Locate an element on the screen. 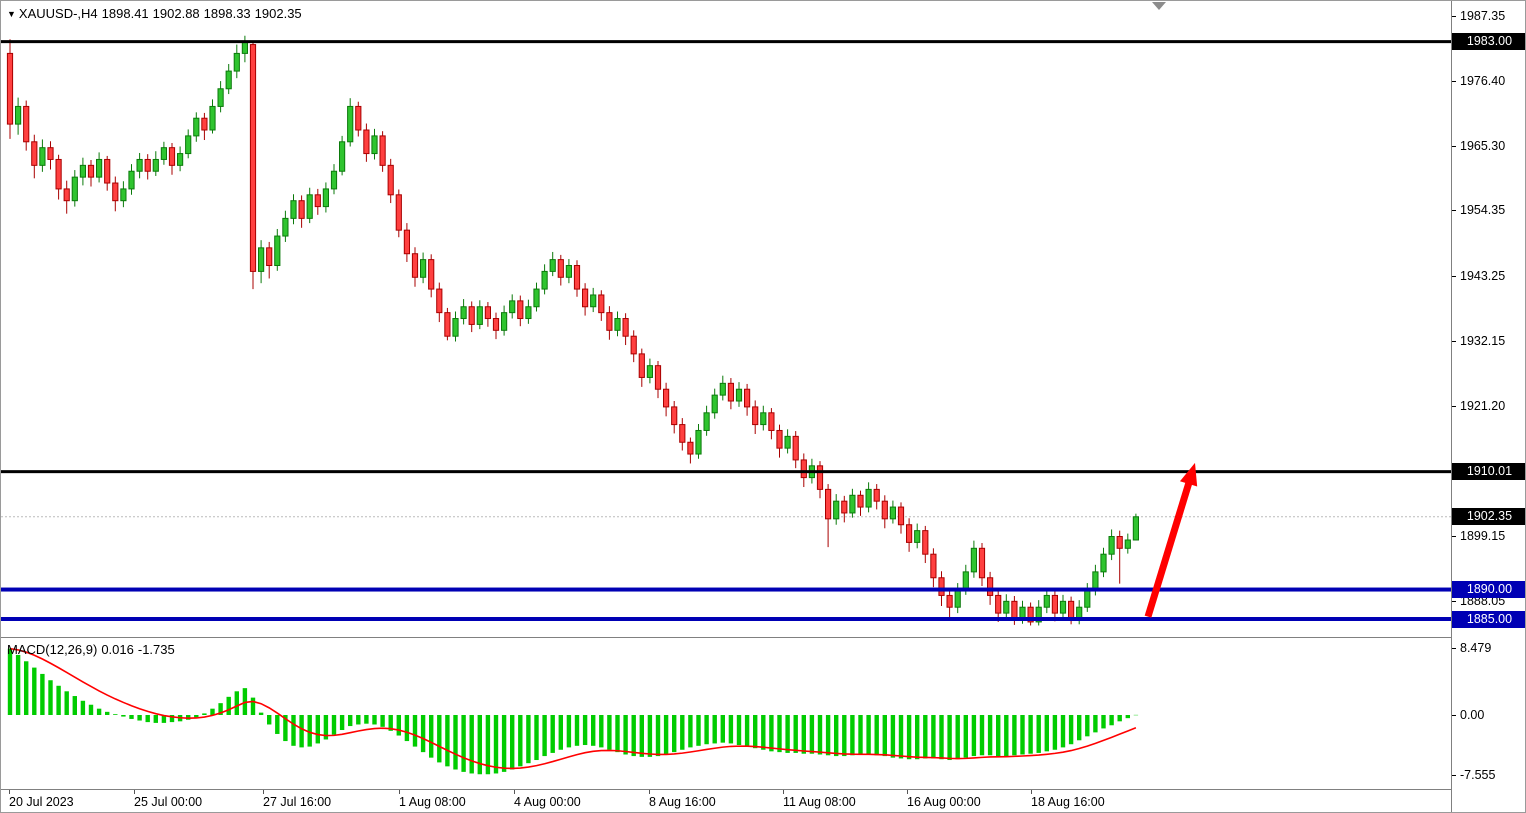 The height and width of the screenshot is (813, 1526). symbol-ohlc-info: ▼ XAUUSD-,H4 1898.41 1902.88 1898.33 1902.35 is located at coordinates (156, 13).